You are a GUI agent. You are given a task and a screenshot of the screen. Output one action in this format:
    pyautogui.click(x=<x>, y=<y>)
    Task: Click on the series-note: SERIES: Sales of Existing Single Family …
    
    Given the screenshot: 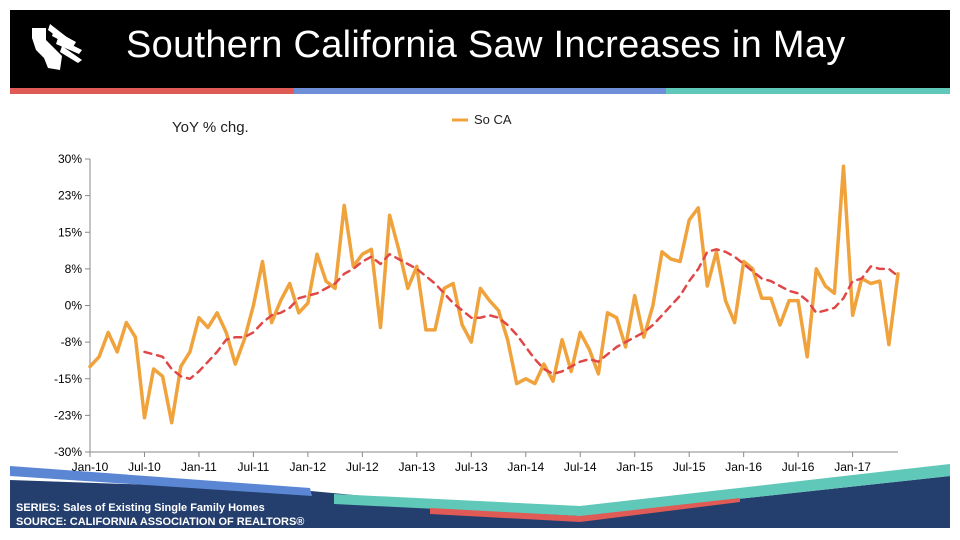 What is the action you would take?
    pyautogui.click(x=140, y=508)
    